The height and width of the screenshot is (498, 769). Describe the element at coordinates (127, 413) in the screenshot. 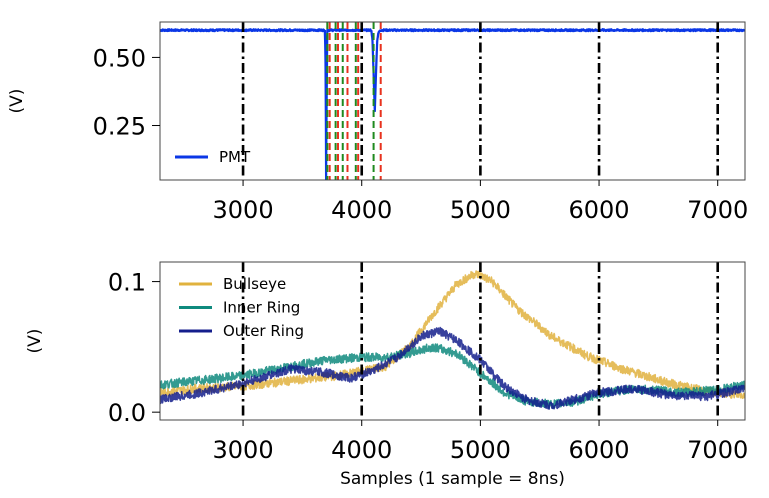

I see `y-tick-label: 0.0` at that location.